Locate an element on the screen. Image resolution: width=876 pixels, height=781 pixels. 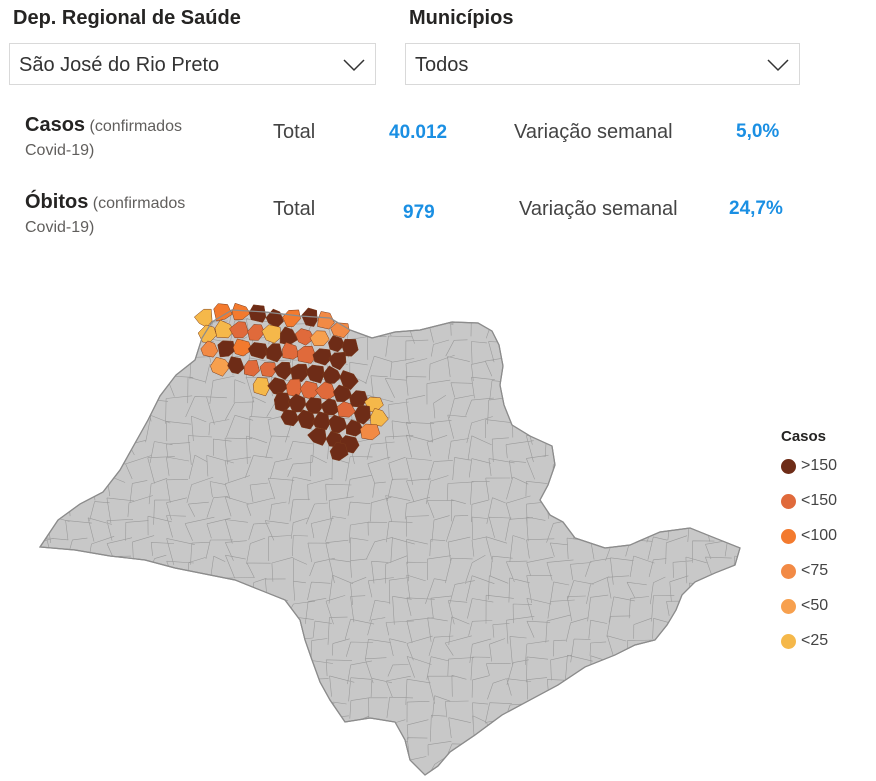
legend-item: <50 is located at coordinates (804, 606).